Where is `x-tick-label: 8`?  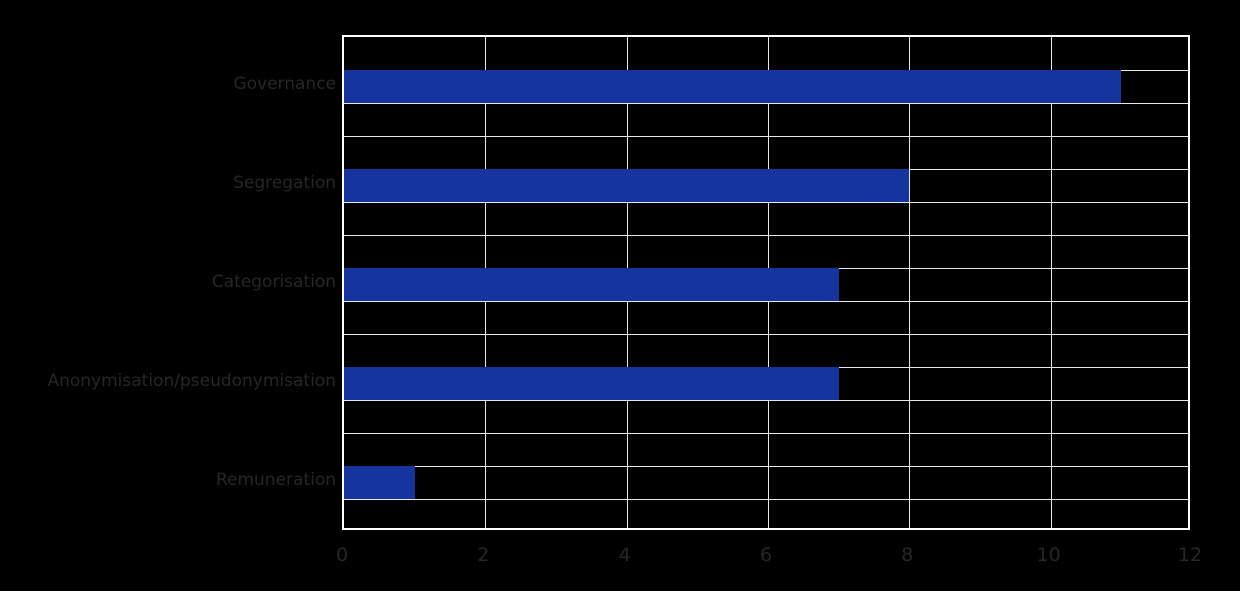 x-tick-label: 8 is located at coordinates (907, 555).